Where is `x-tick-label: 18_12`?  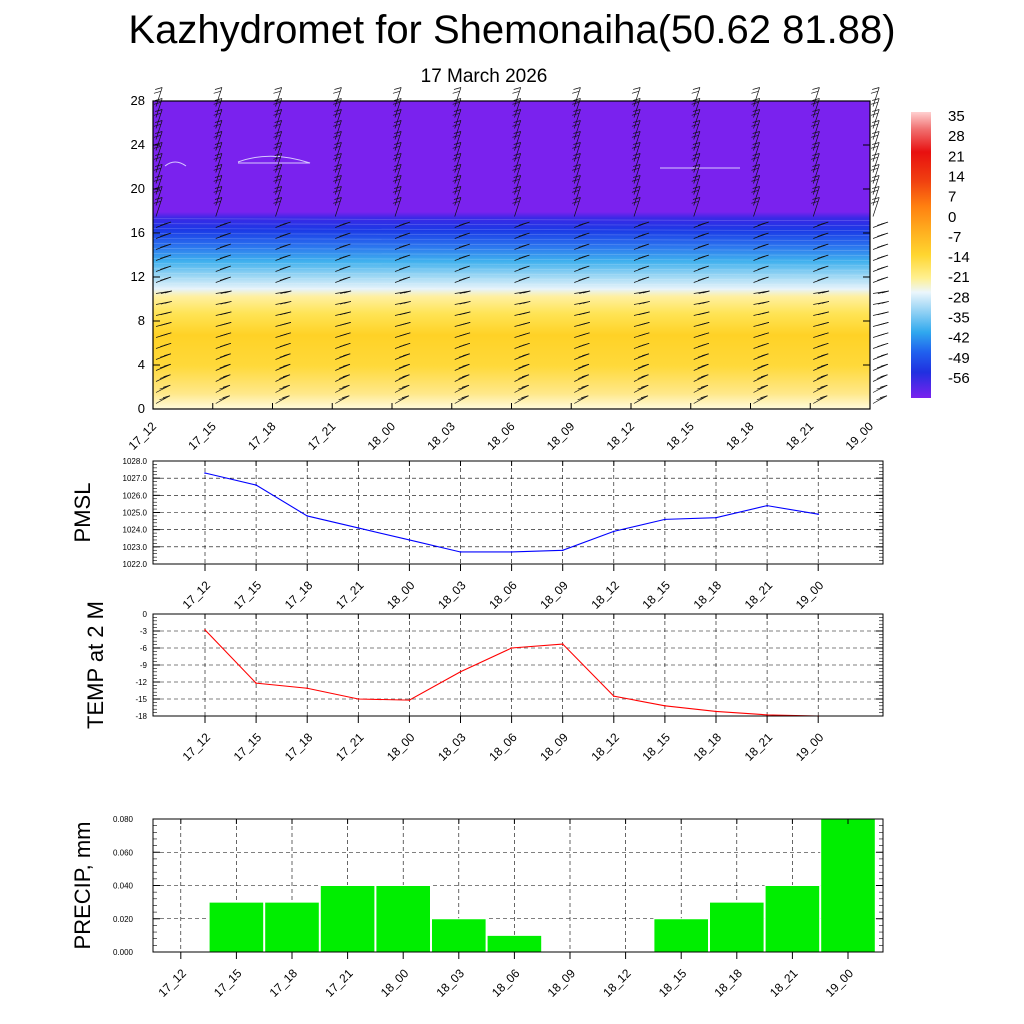 x-tick-label: 18_12 is located at coordinates (621, 436).